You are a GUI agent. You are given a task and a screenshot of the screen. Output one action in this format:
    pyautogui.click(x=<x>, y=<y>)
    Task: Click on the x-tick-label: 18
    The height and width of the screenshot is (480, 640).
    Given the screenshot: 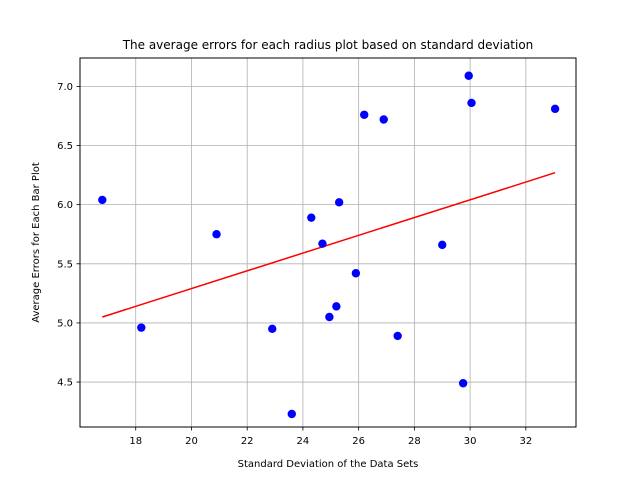 What is the action you would take?
    pyautogui.click(x=135, y=441)
    